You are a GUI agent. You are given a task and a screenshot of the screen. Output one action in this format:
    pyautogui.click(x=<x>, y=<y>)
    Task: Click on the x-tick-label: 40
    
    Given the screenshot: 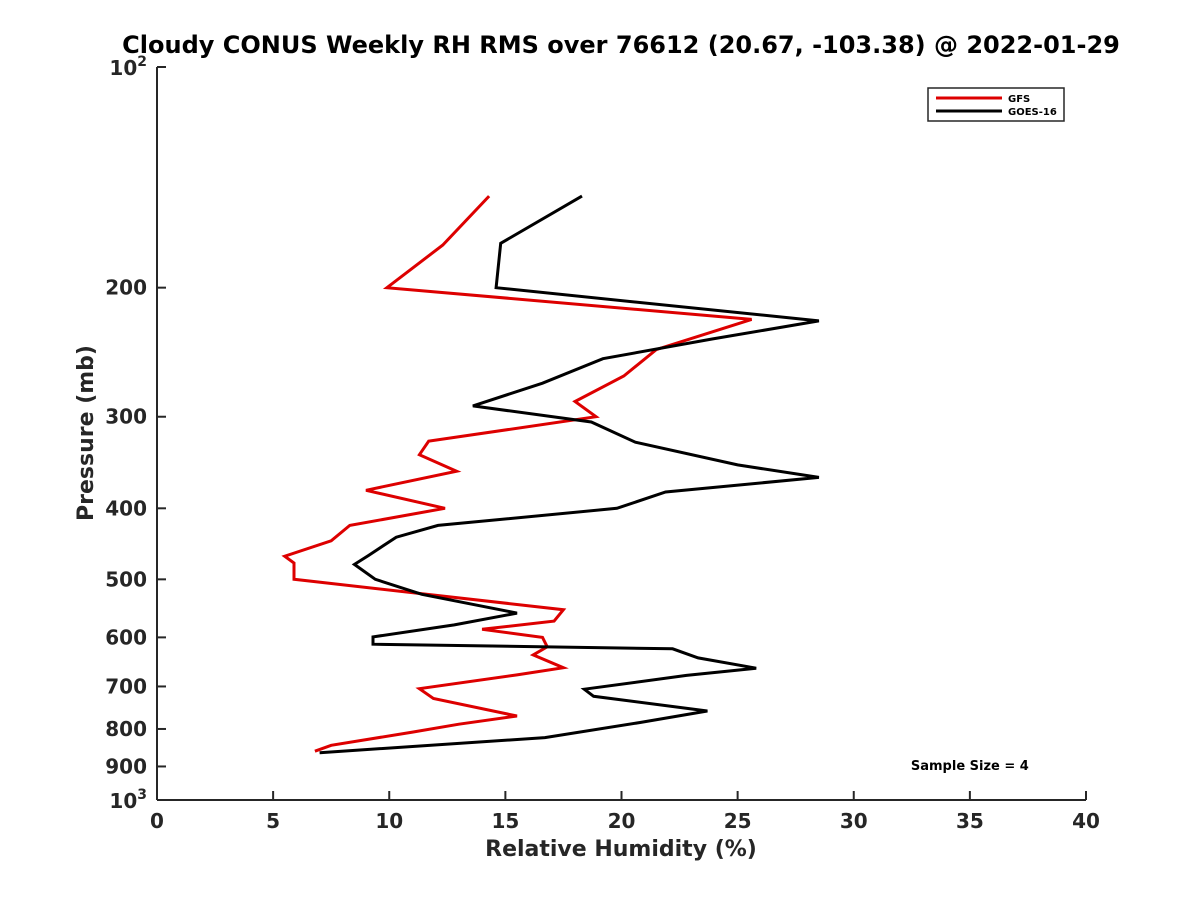 What is the action you would take?
    pyautogui.click(x=1086, y=821)
    